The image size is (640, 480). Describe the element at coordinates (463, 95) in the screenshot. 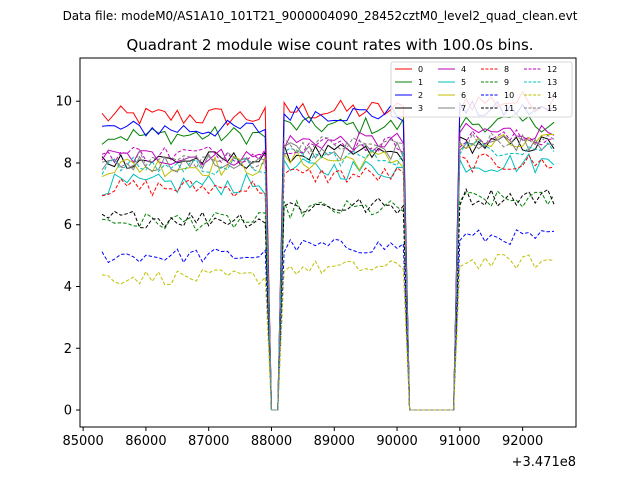

I see `legend-label: 6` at that location.